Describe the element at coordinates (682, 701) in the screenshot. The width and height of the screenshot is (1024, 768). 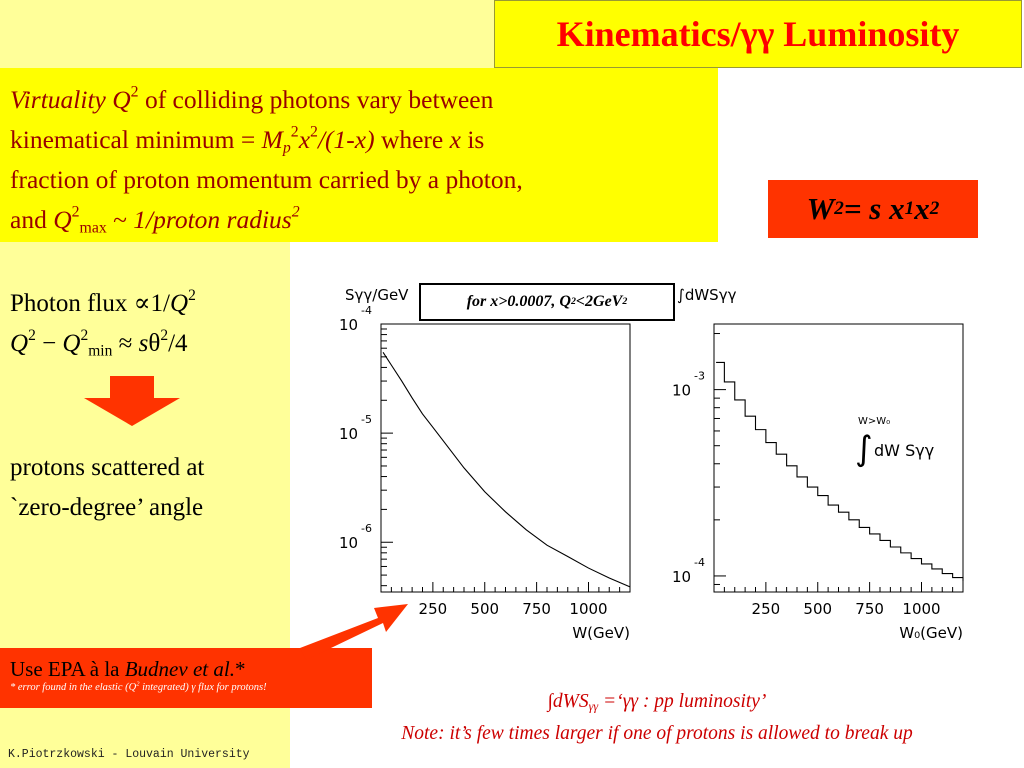
I see `luminosity-definition: =‘γγ : pp luminosity’` at that location.